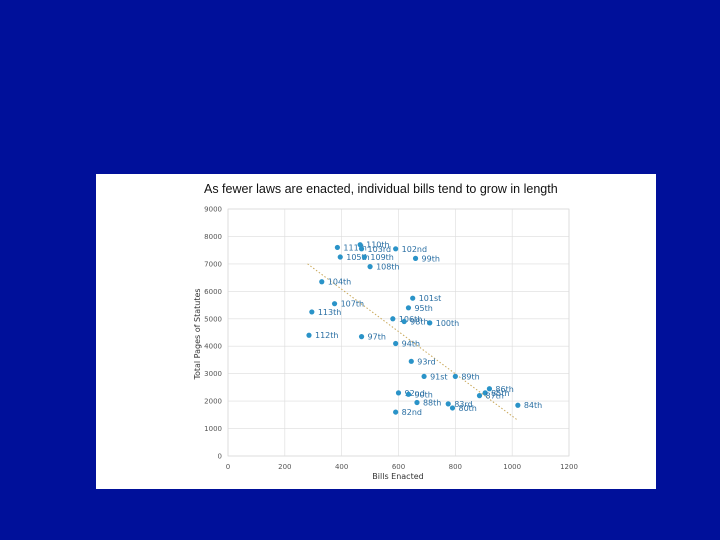  Describe the element at coordinates (447, 323) in the screenshot. I see `point-label: 100th` at that location.